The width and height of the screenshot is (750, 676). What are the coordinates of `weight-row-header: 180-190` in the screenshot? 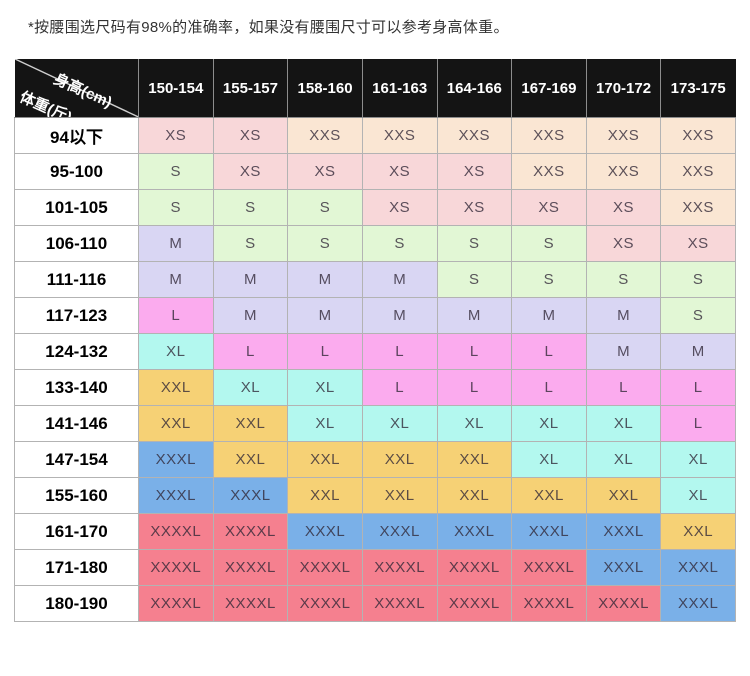 It's located at (76, 603).